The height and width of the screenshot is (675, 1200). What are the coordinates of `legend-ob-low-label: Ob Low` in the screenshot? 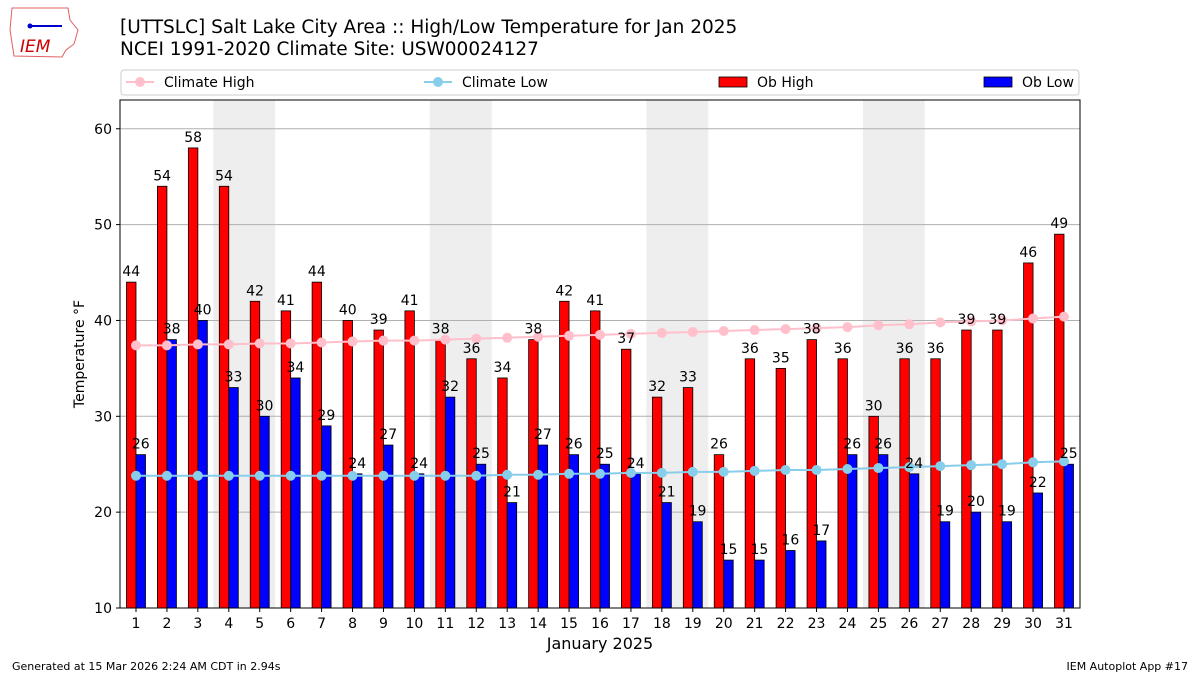 It's located at (1048, 83).